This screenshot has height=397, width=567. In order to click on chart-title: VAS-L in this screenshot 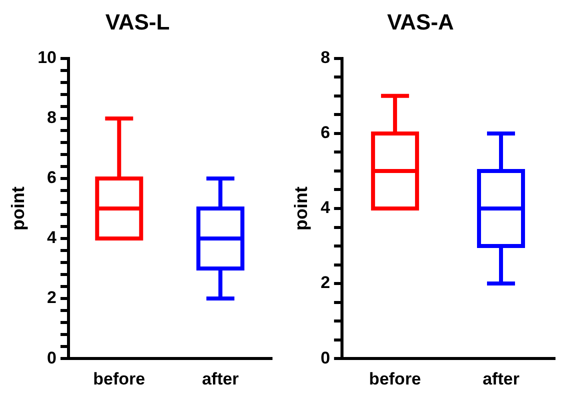, I will do `click(137, 21)`.